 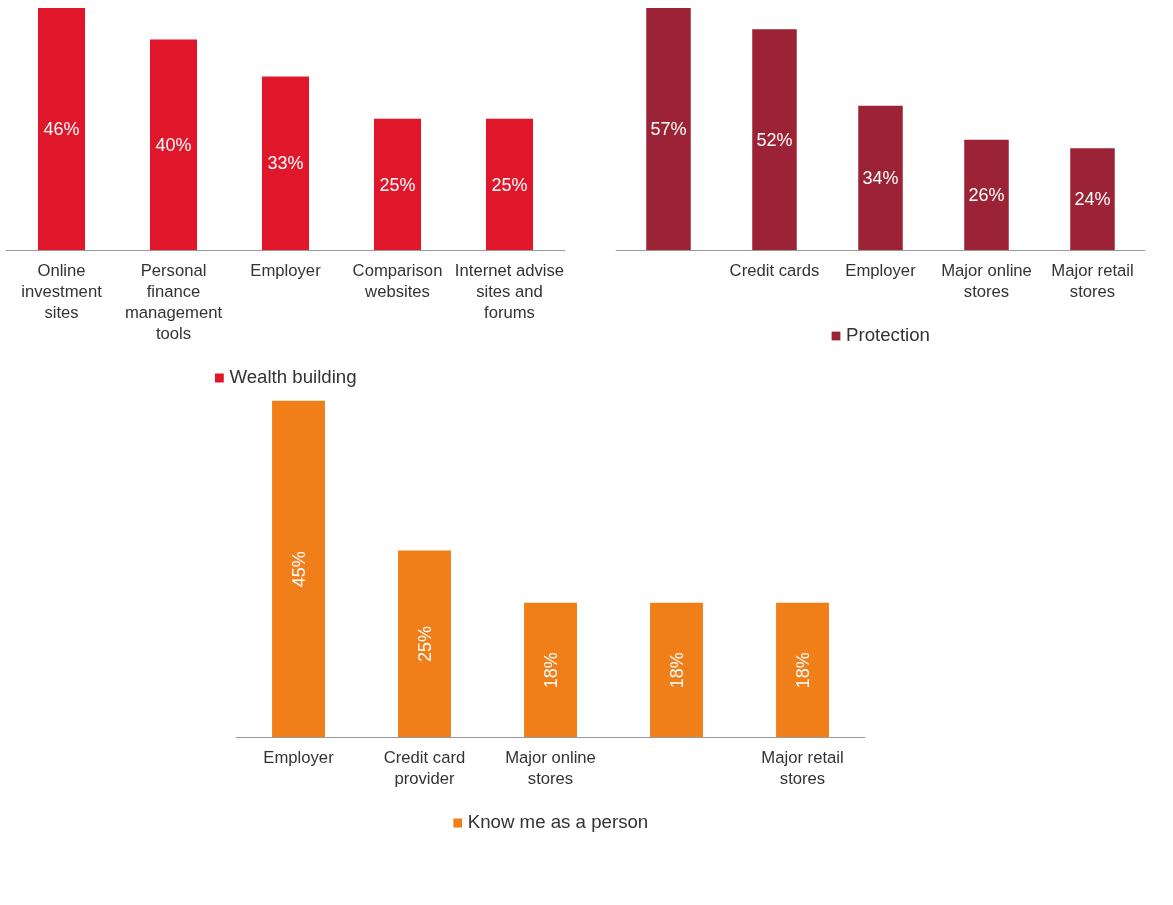 I want to click on x-tick-label: Personal finance management tools, so click(x=173, y=301).